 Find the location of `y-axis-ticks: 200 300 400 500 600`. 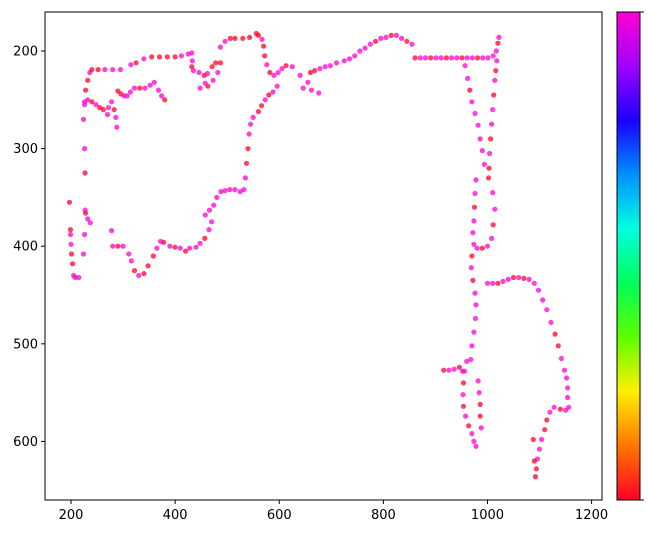

y-axis-ticks: 200 300 400 500 600 is located at coordinates (29, 247).